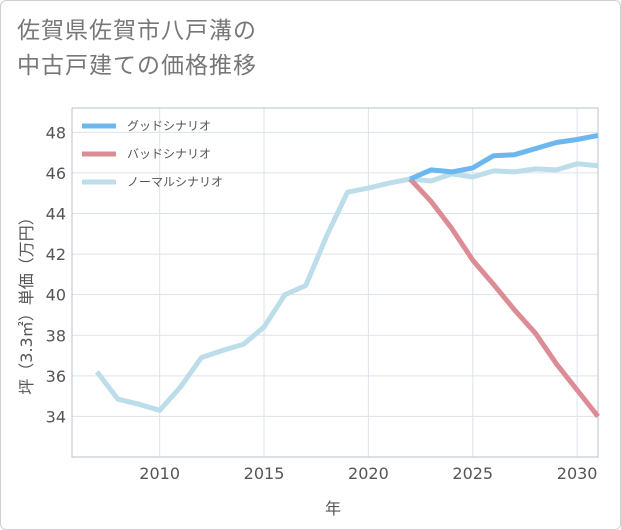 Image resolution: width=621 pixels, height=530 pixels. What do you see at coordinates (137, 49) in the screenshot?
I see `chart-title: 佐賀県佐賀市八戸溝の 中古戸建ての価格推移` at bounding box center [137, 49].